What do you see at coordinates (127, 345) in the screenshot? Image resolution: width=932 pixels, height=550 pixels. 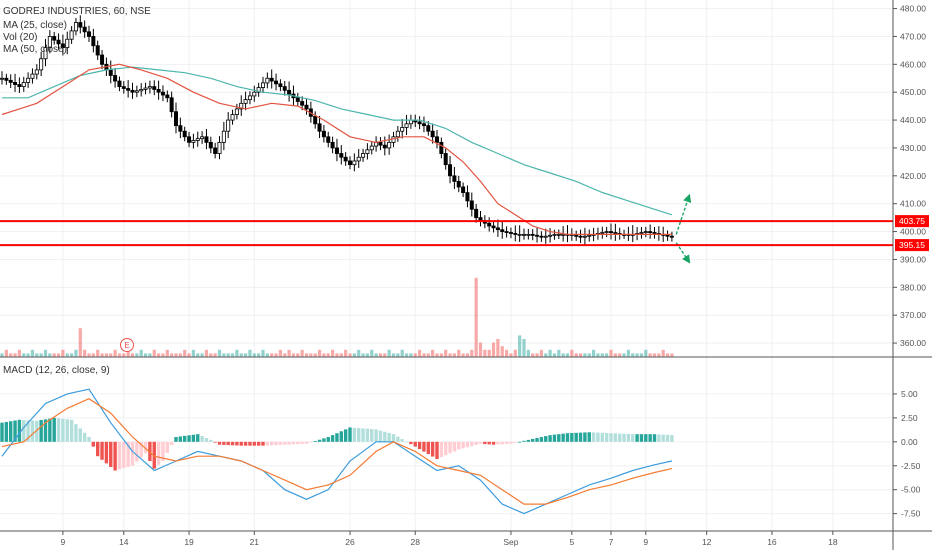 I see `earnings-marker: E` at bounding box center [127, 345].